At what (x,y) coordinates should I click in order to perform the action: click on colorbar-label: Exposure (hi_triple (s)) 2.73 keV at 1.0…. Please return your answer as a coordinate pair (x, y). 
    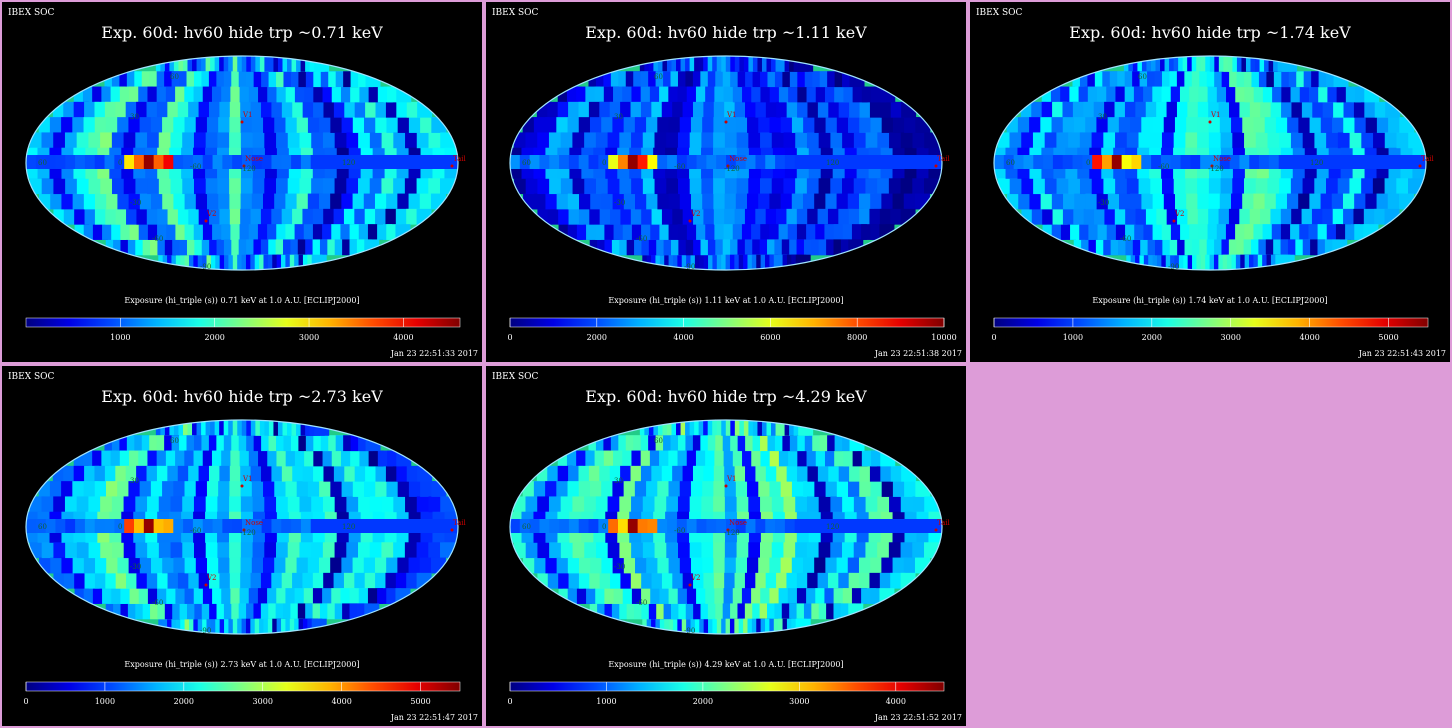
    Looking at the image, I should click on (241, 664).